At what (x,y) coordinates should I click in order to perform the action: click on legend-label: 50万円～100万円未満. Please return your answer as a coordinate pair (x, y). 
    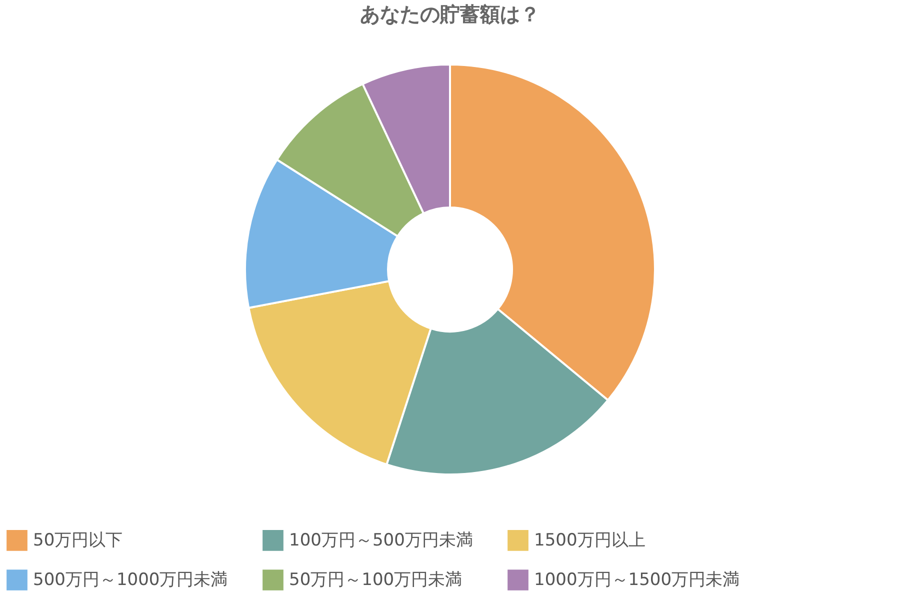
    Looking at the image, I should click on (375, 580).